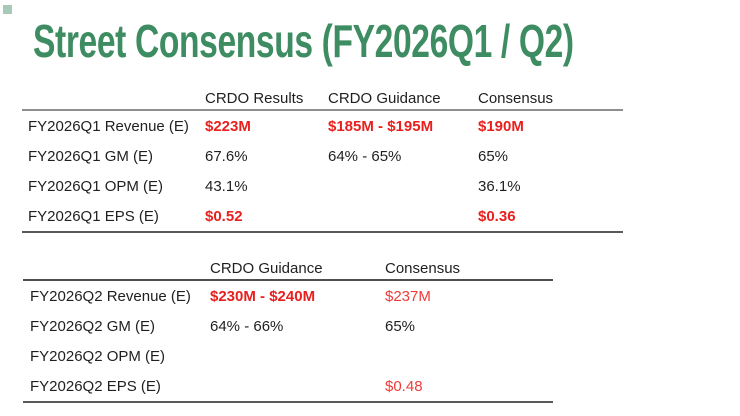 The width and height of the screenshot is (740, 416). Describe the element at coordinates (224, 216) in the screenshot. I see `cell-value: $0.52` at that location.